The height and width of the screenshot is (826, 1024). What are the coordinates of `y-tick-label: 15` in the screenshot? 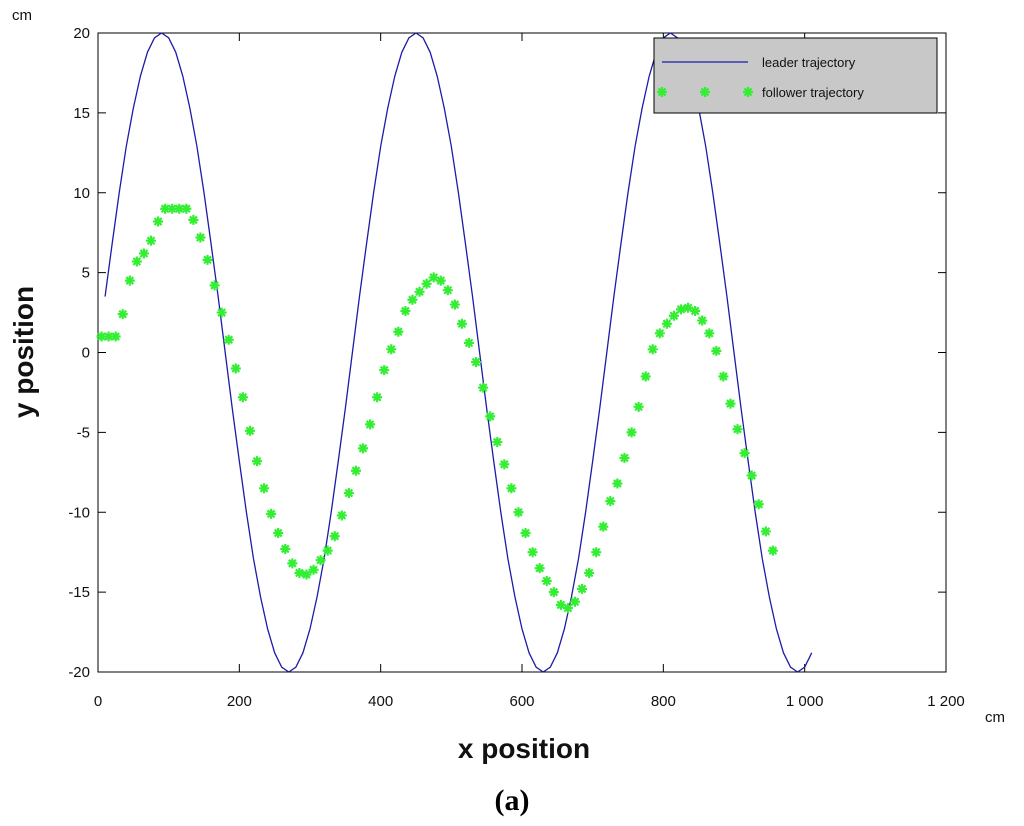 It's located at (81, 113).